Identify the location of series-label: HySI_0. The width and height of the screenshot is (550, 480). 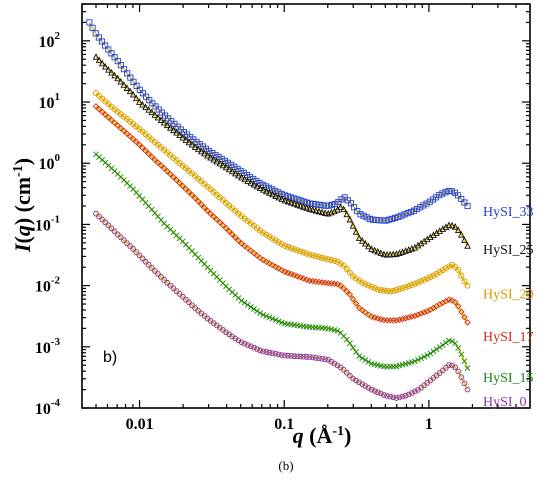
(505, 402).